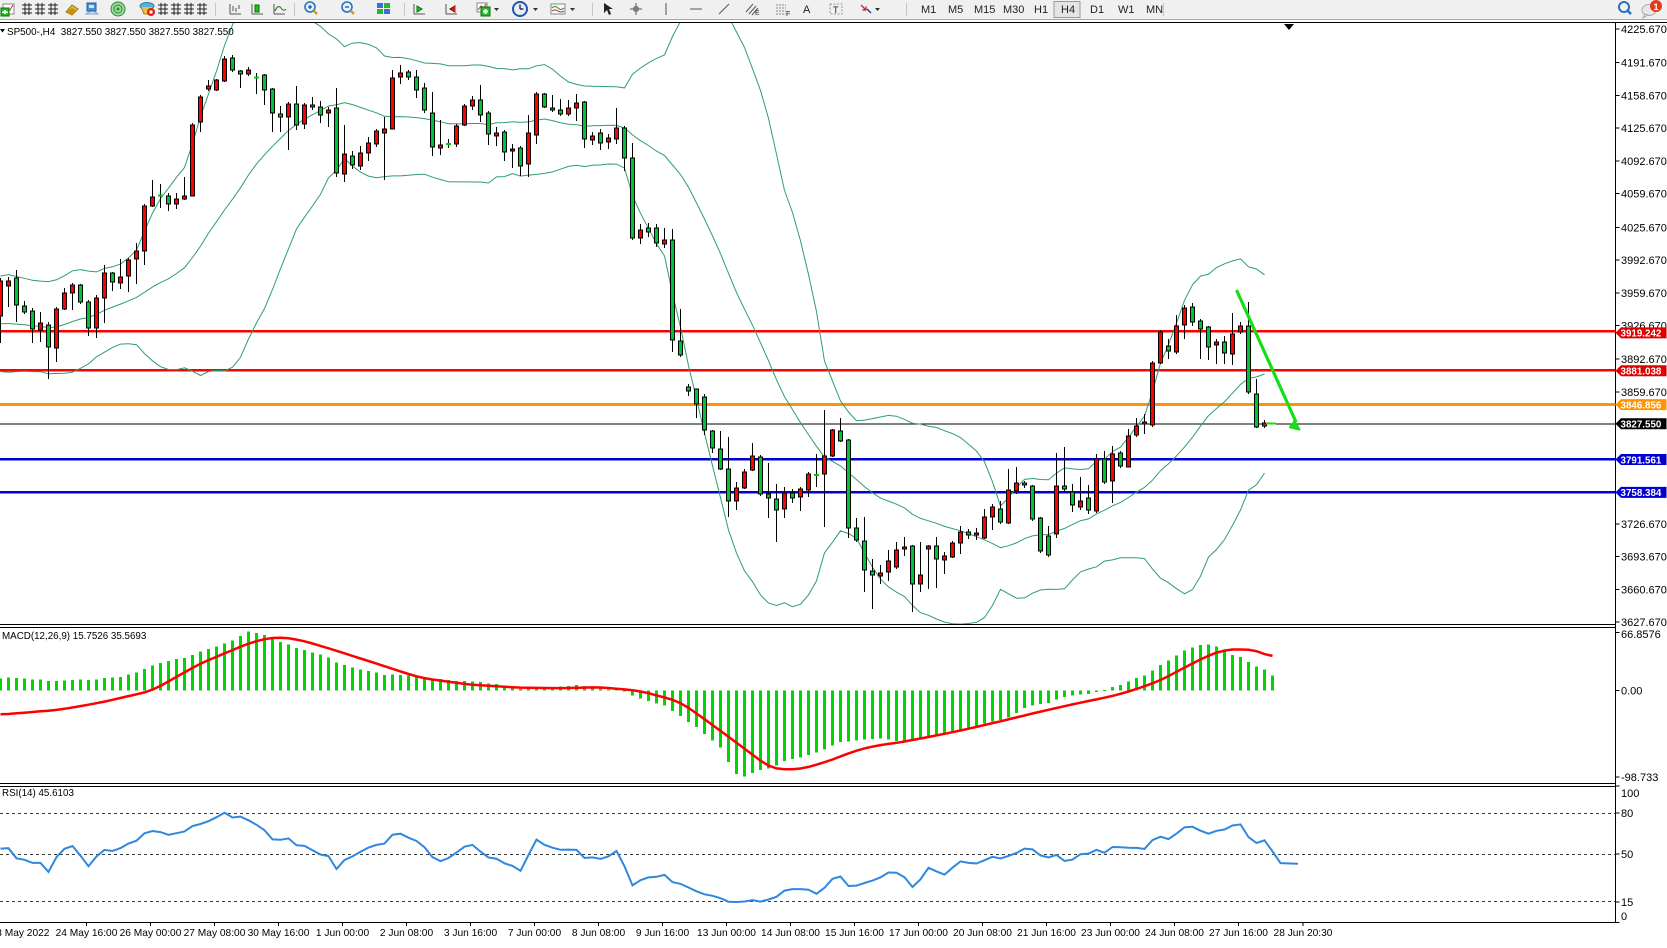 The height and width of the screenshot is (948, 1667). What do you see at coordinates (1641, 635) in the screenshot?
I see `svg-text: 66.8576` at bounding box center [1641, 635].